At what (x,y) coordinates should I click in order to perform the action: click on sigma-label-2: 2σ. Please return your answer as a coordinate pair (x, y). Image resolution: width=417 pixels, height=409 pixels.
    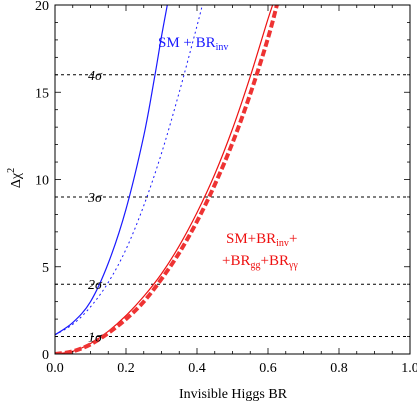
    Looking at the image, I should click on (95, 285).